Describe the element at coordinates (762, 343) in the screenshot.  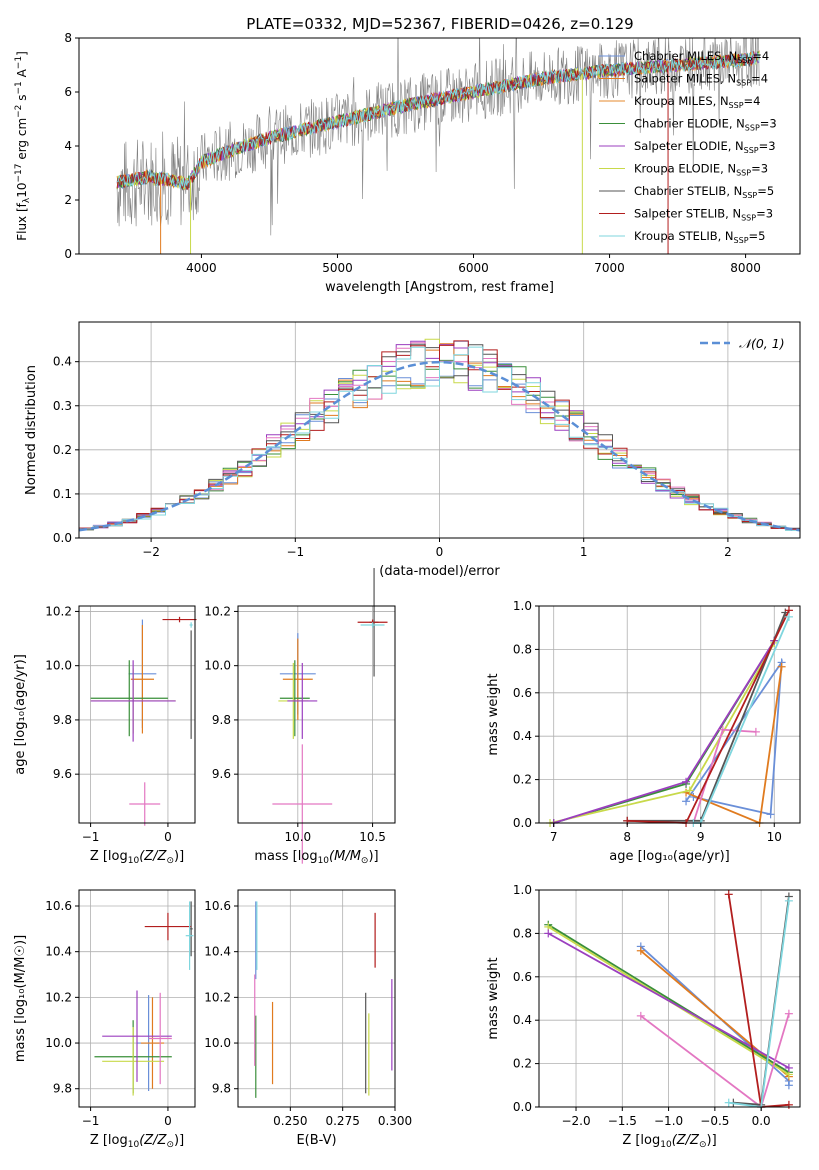
I see `hist-legend-label: 𝒩(0, 1)` at that location.